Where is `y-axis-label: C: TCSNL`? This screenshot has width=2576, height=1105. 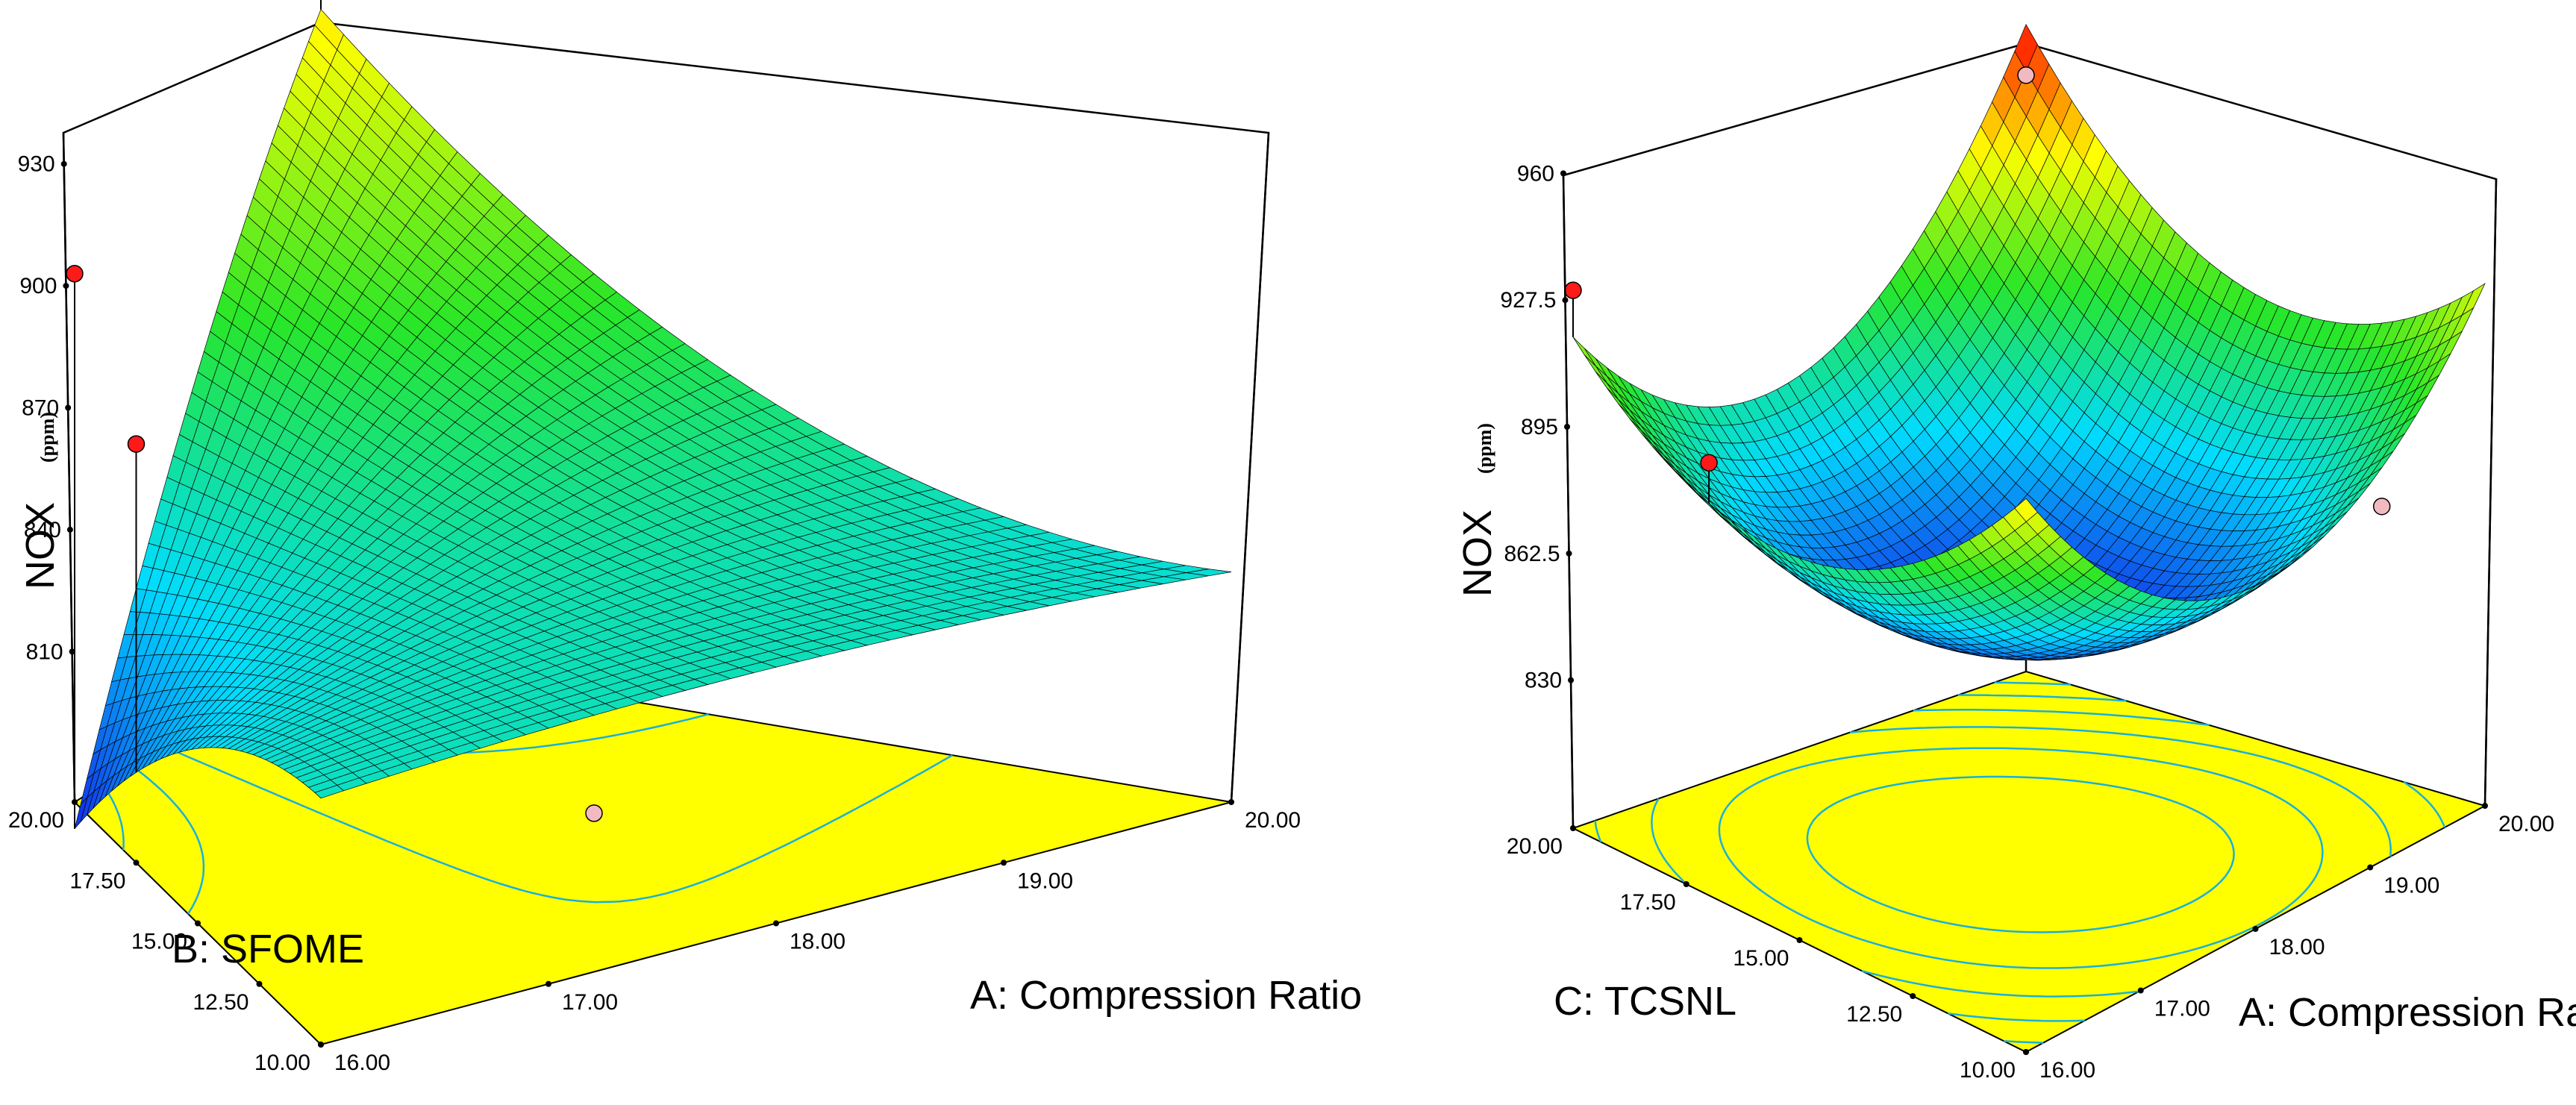 y-axis-label: C: TCSNL is located at coordinates (1645, 1001).